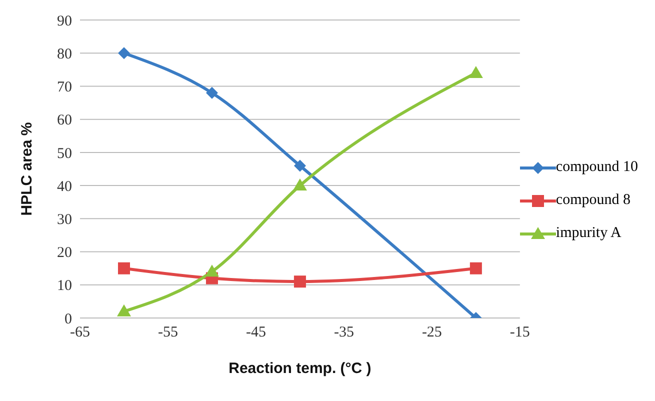 The width and height of the screenshot is (655, 401). What do you see at coordinates (64, 54) in the screenshot?
I see `y-tick-label: 80` at bounding box center [64, 54].